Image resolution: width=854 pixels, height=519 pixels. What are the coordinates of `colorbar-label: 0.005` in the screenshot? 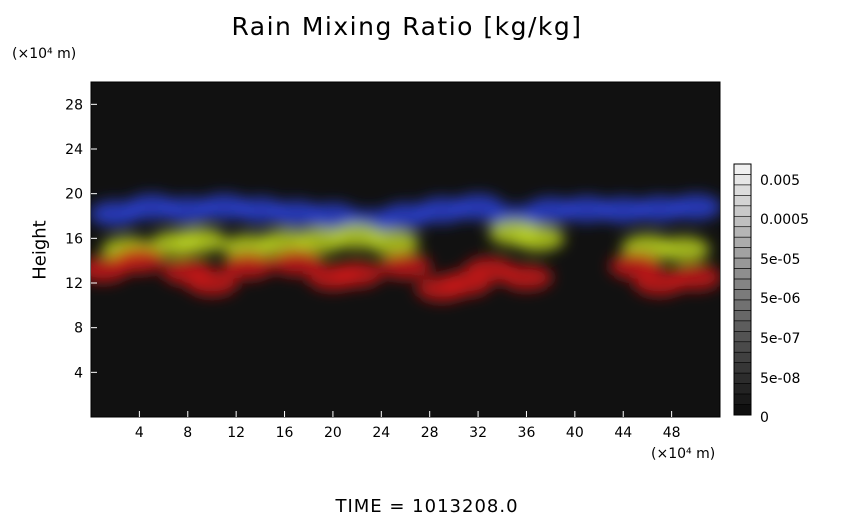 It's located at (780, 181).